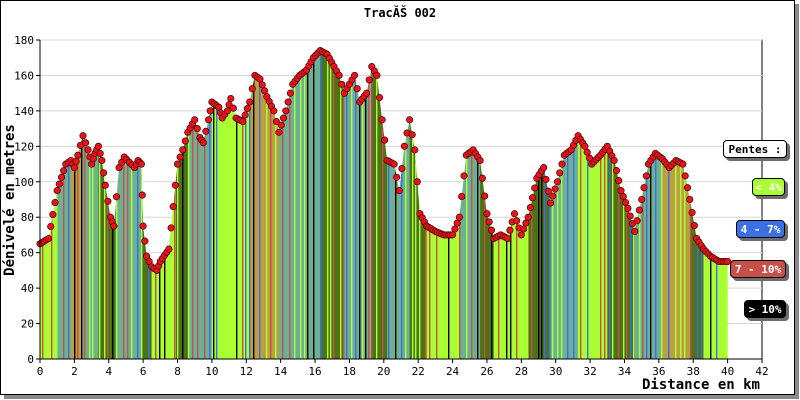 This screenshot has height=400, width=800. Describe the element at coordinates (400, 12) in the screenshot. I see `chart-title: TracĂŠ 002` at that location.